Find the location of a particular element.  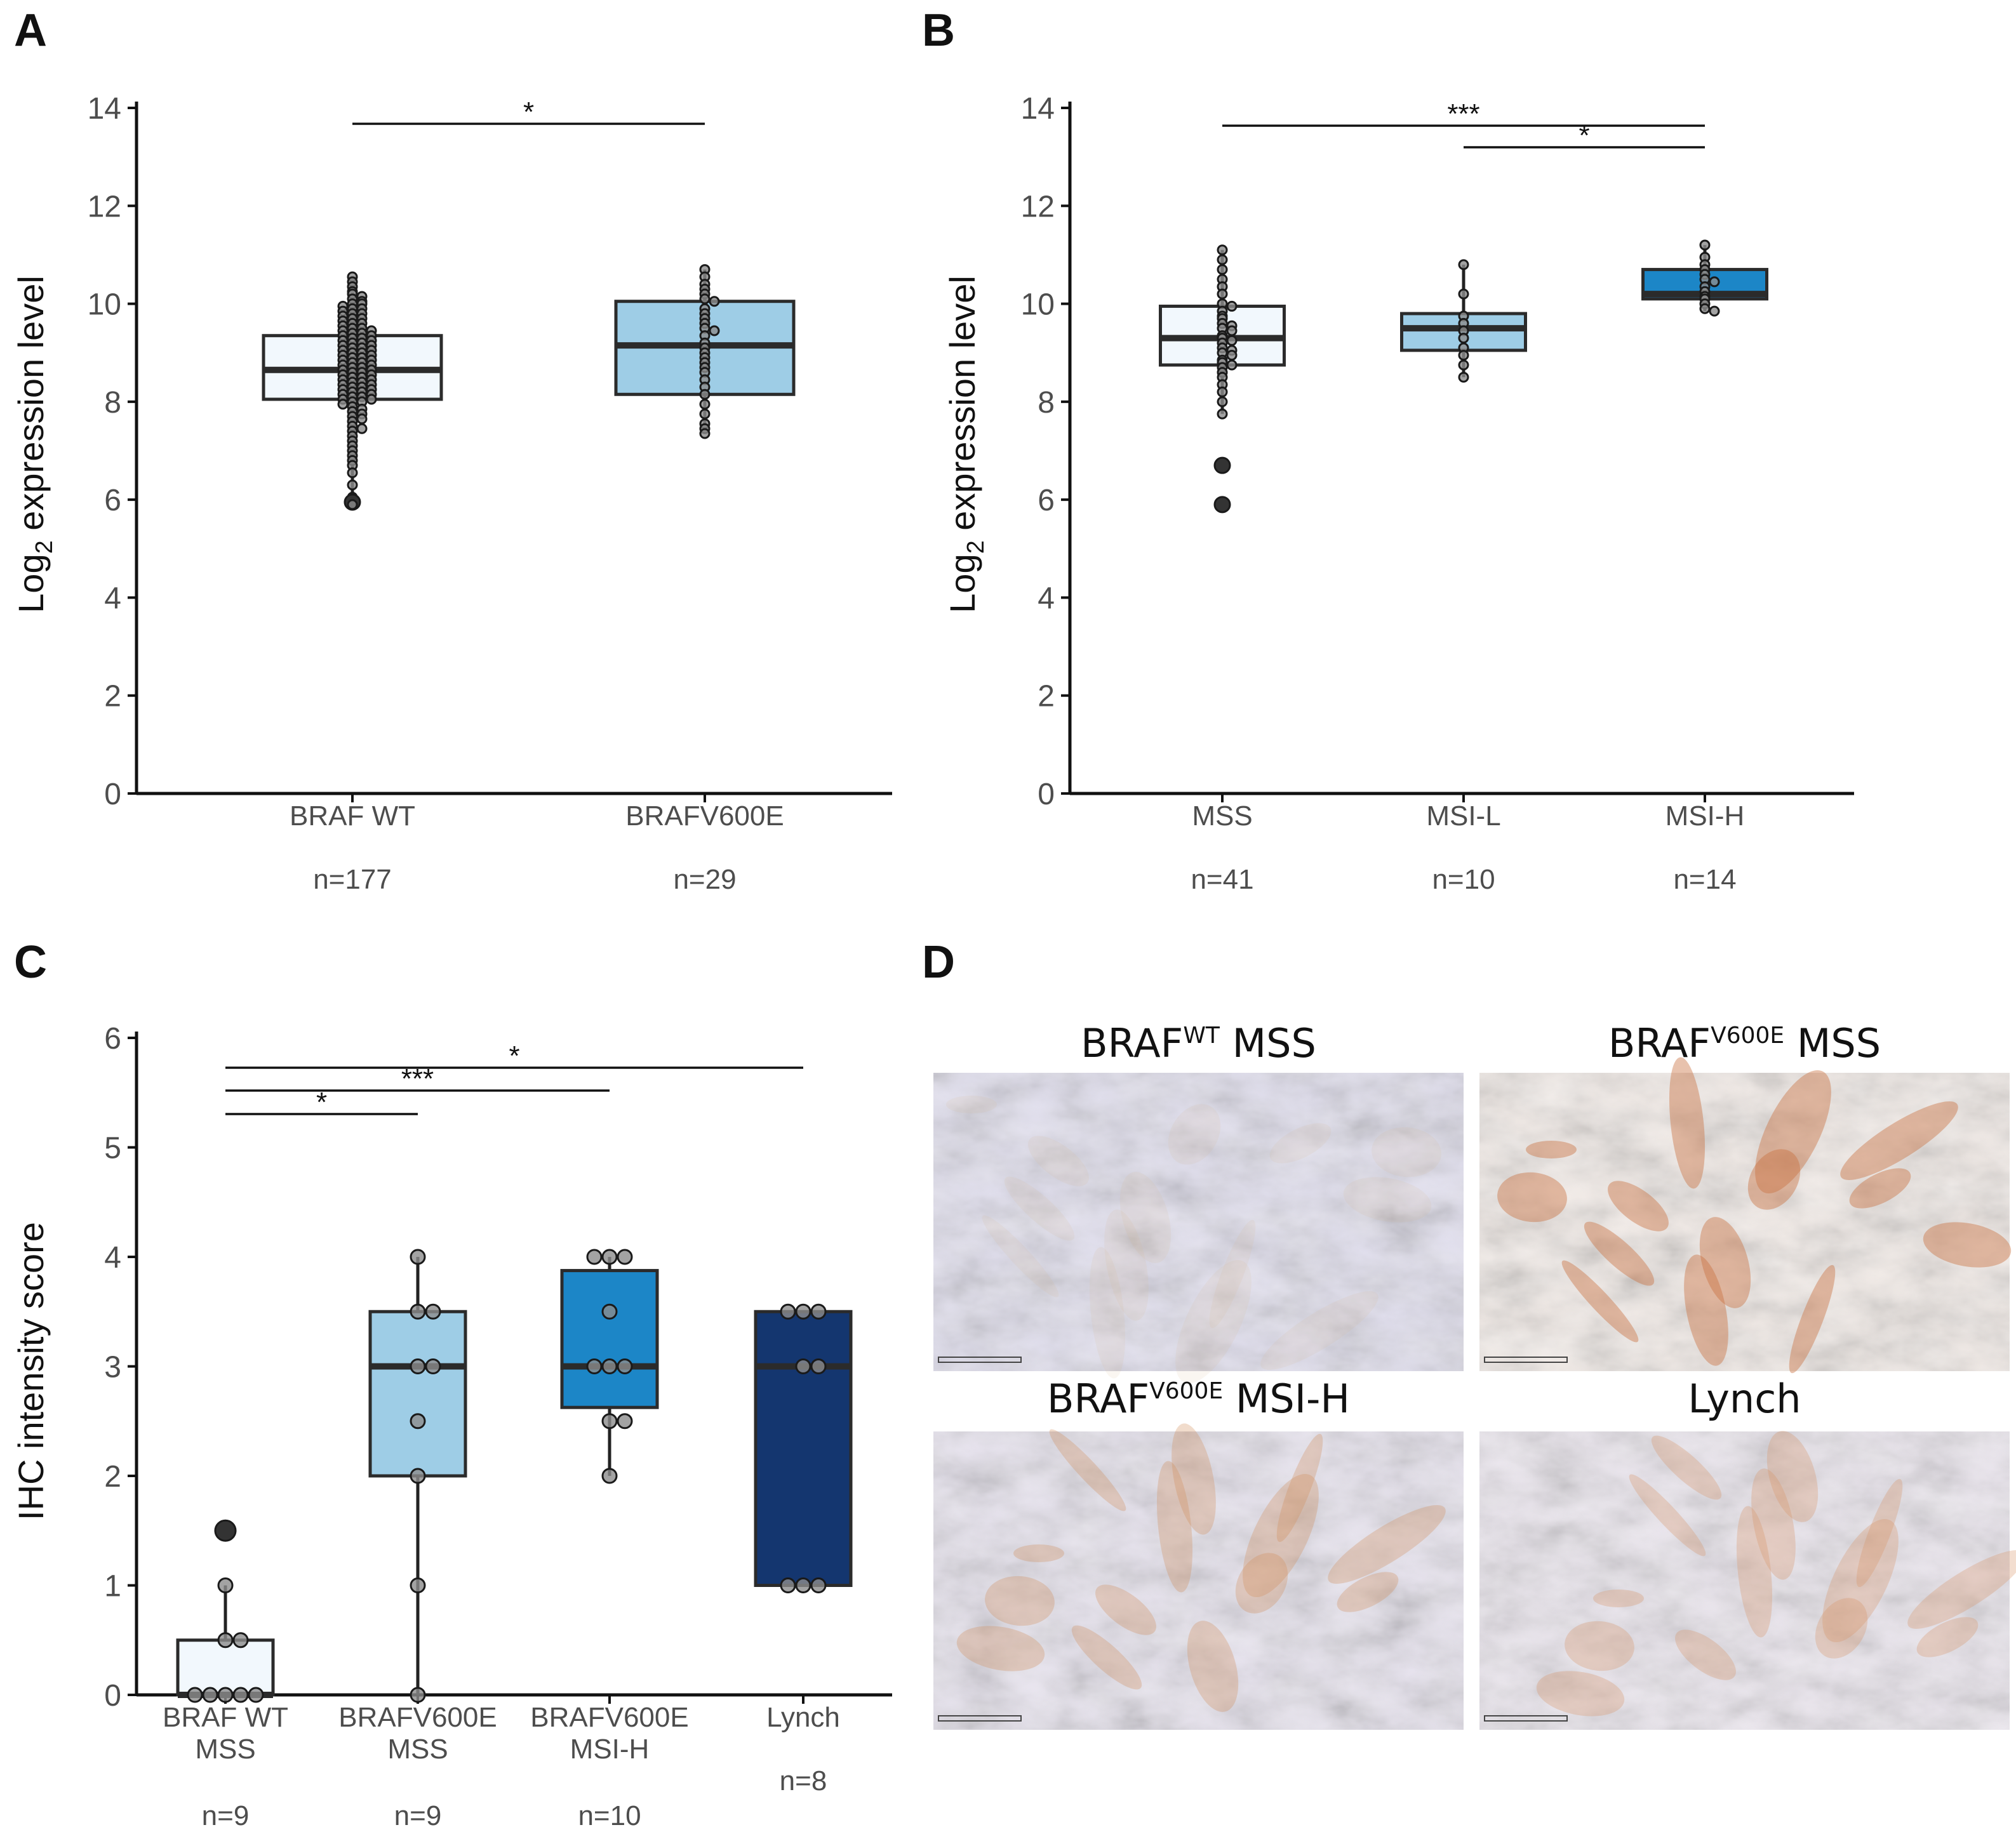

y-tick-label: 0 is located at coordinates (112, 795).